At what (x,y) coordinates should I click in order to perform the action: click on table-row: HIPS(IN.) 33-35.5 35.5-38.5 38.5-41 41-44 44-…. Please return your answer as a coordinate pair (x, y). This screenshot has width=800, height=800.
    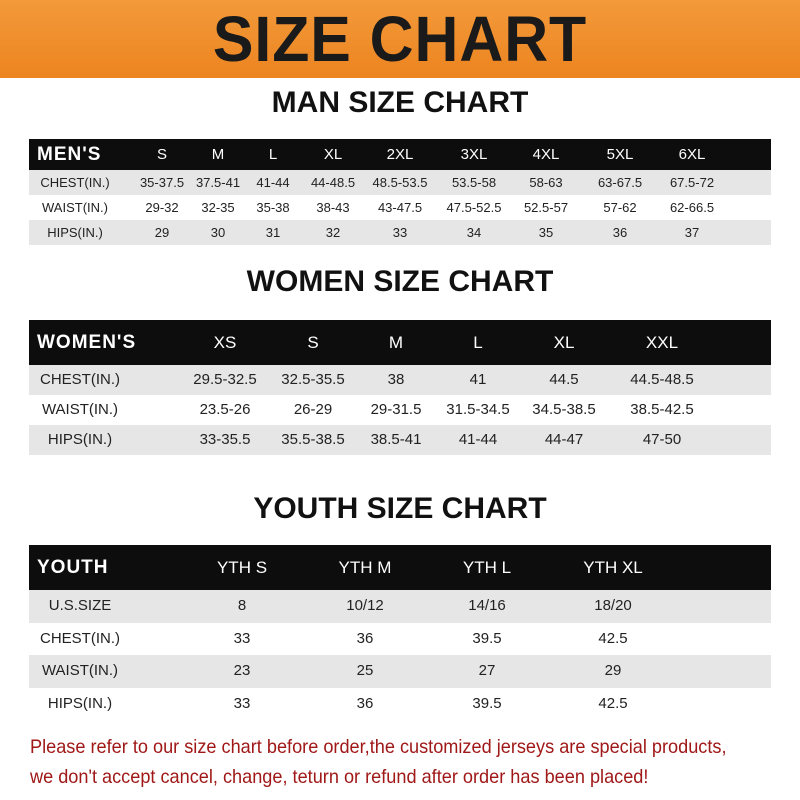
    Looking at the image, I should click on (400, 440).